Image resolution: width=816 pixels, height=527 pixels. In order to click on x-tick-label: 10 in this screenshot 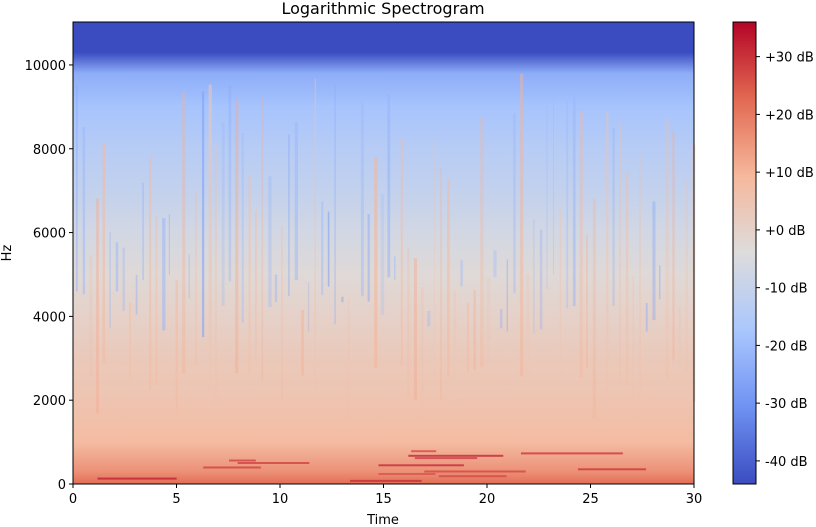, I will do `click(280, 499)`.